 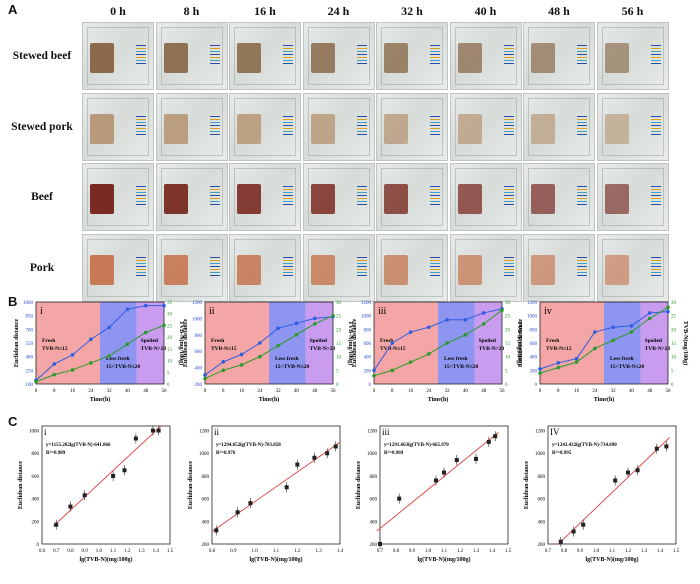 What do you see at coordinates (393, 349) in the screenshot?
I see `zone-label: TVB-N≤15` at bounding box center [393, 349].